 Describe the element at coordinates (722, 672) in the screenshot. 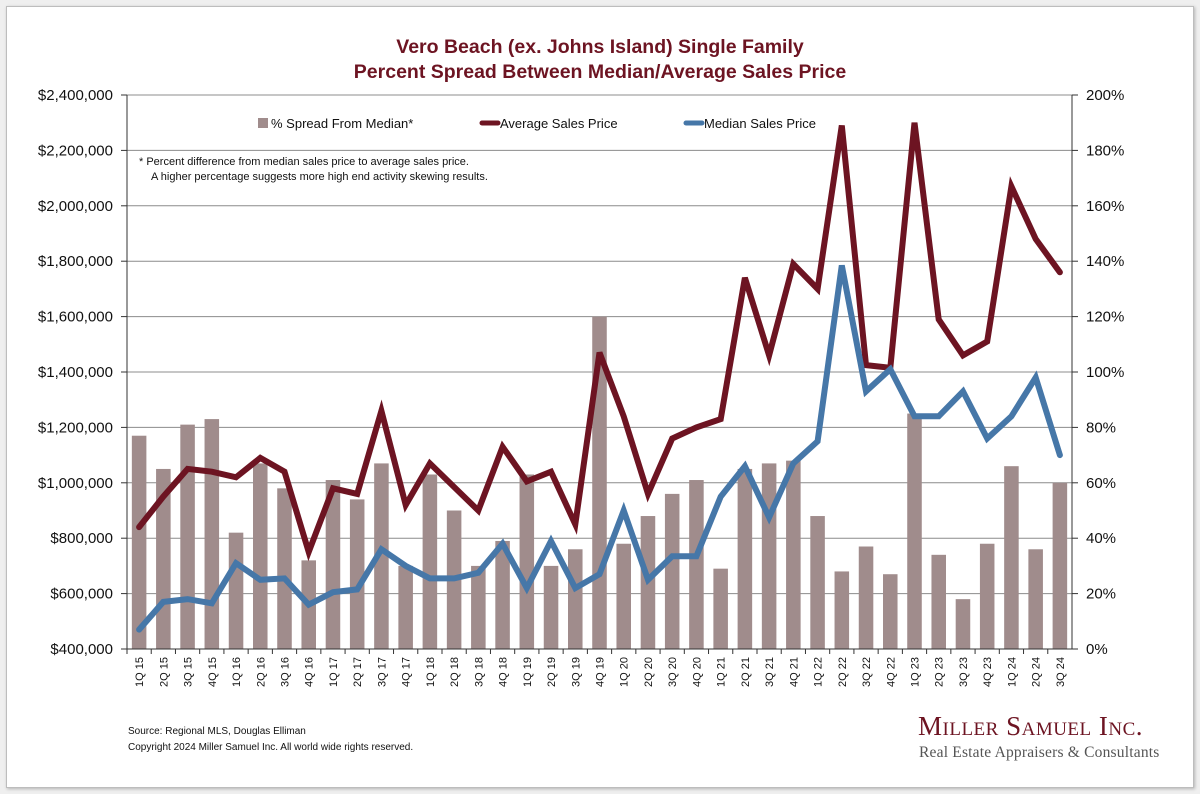

I see `x-axis-tick-label: 1Q 21` at that location.